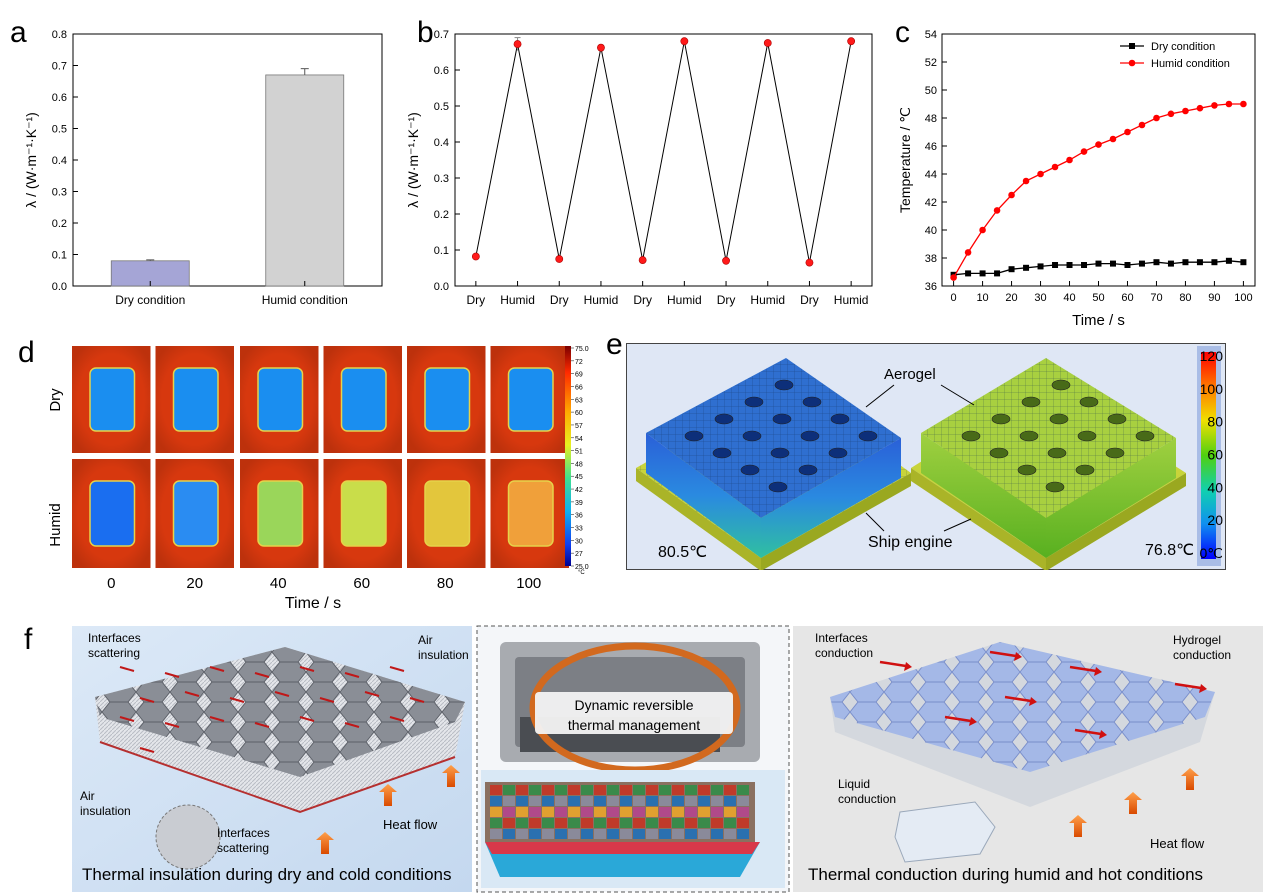 The width and height of the screenshot is (1269, 895). Describe the element at coordinates (579, 426) in the screenshot. I see `colorbar-tick-label: 57` at that location.